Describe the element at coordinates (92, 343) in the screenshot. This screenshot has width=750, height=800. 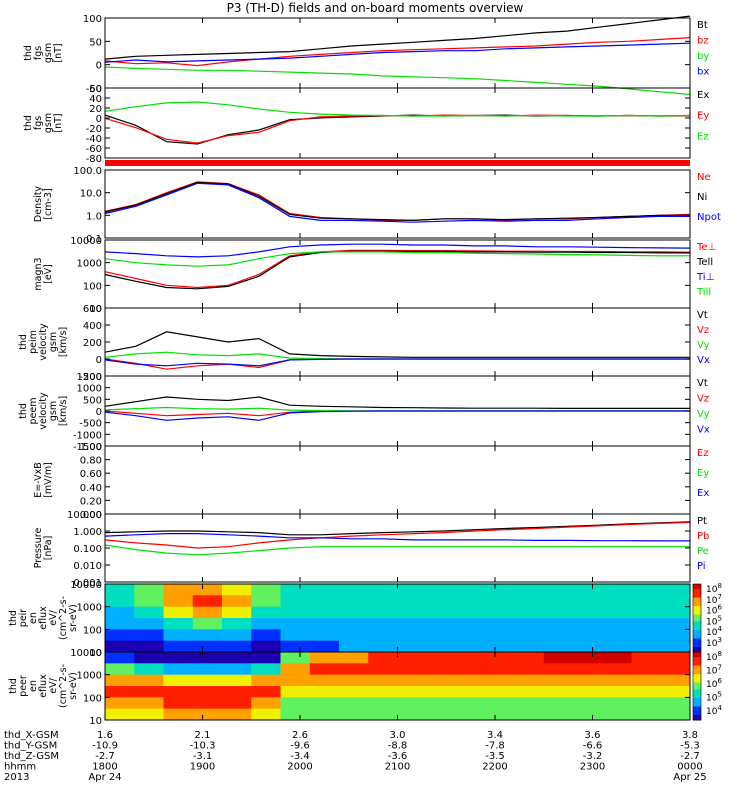
I see `y-tick-label: 200` at that location.